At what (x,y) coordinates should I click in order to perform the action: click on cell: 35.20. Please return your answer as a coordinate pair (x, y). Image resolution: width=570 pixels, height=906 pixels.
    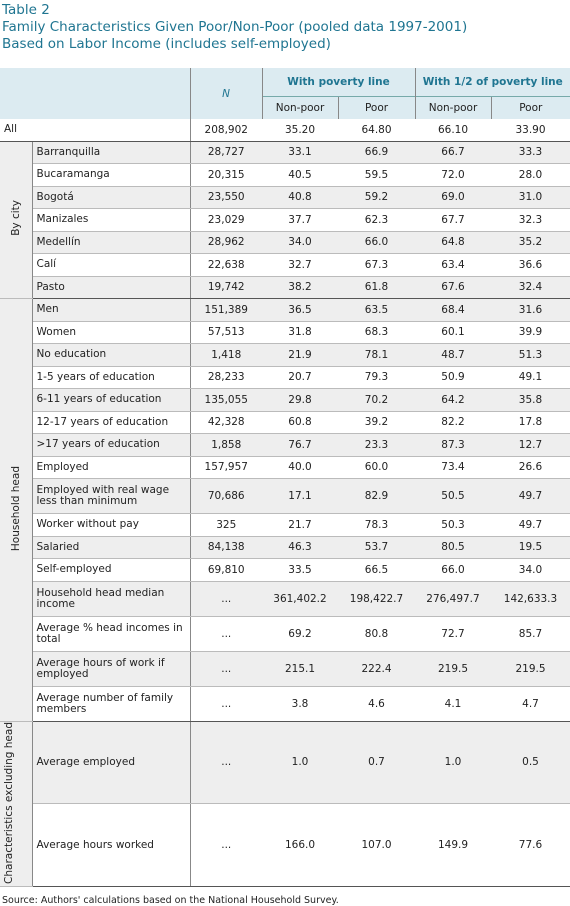
    Looking at the image, I should click on (300, 130).